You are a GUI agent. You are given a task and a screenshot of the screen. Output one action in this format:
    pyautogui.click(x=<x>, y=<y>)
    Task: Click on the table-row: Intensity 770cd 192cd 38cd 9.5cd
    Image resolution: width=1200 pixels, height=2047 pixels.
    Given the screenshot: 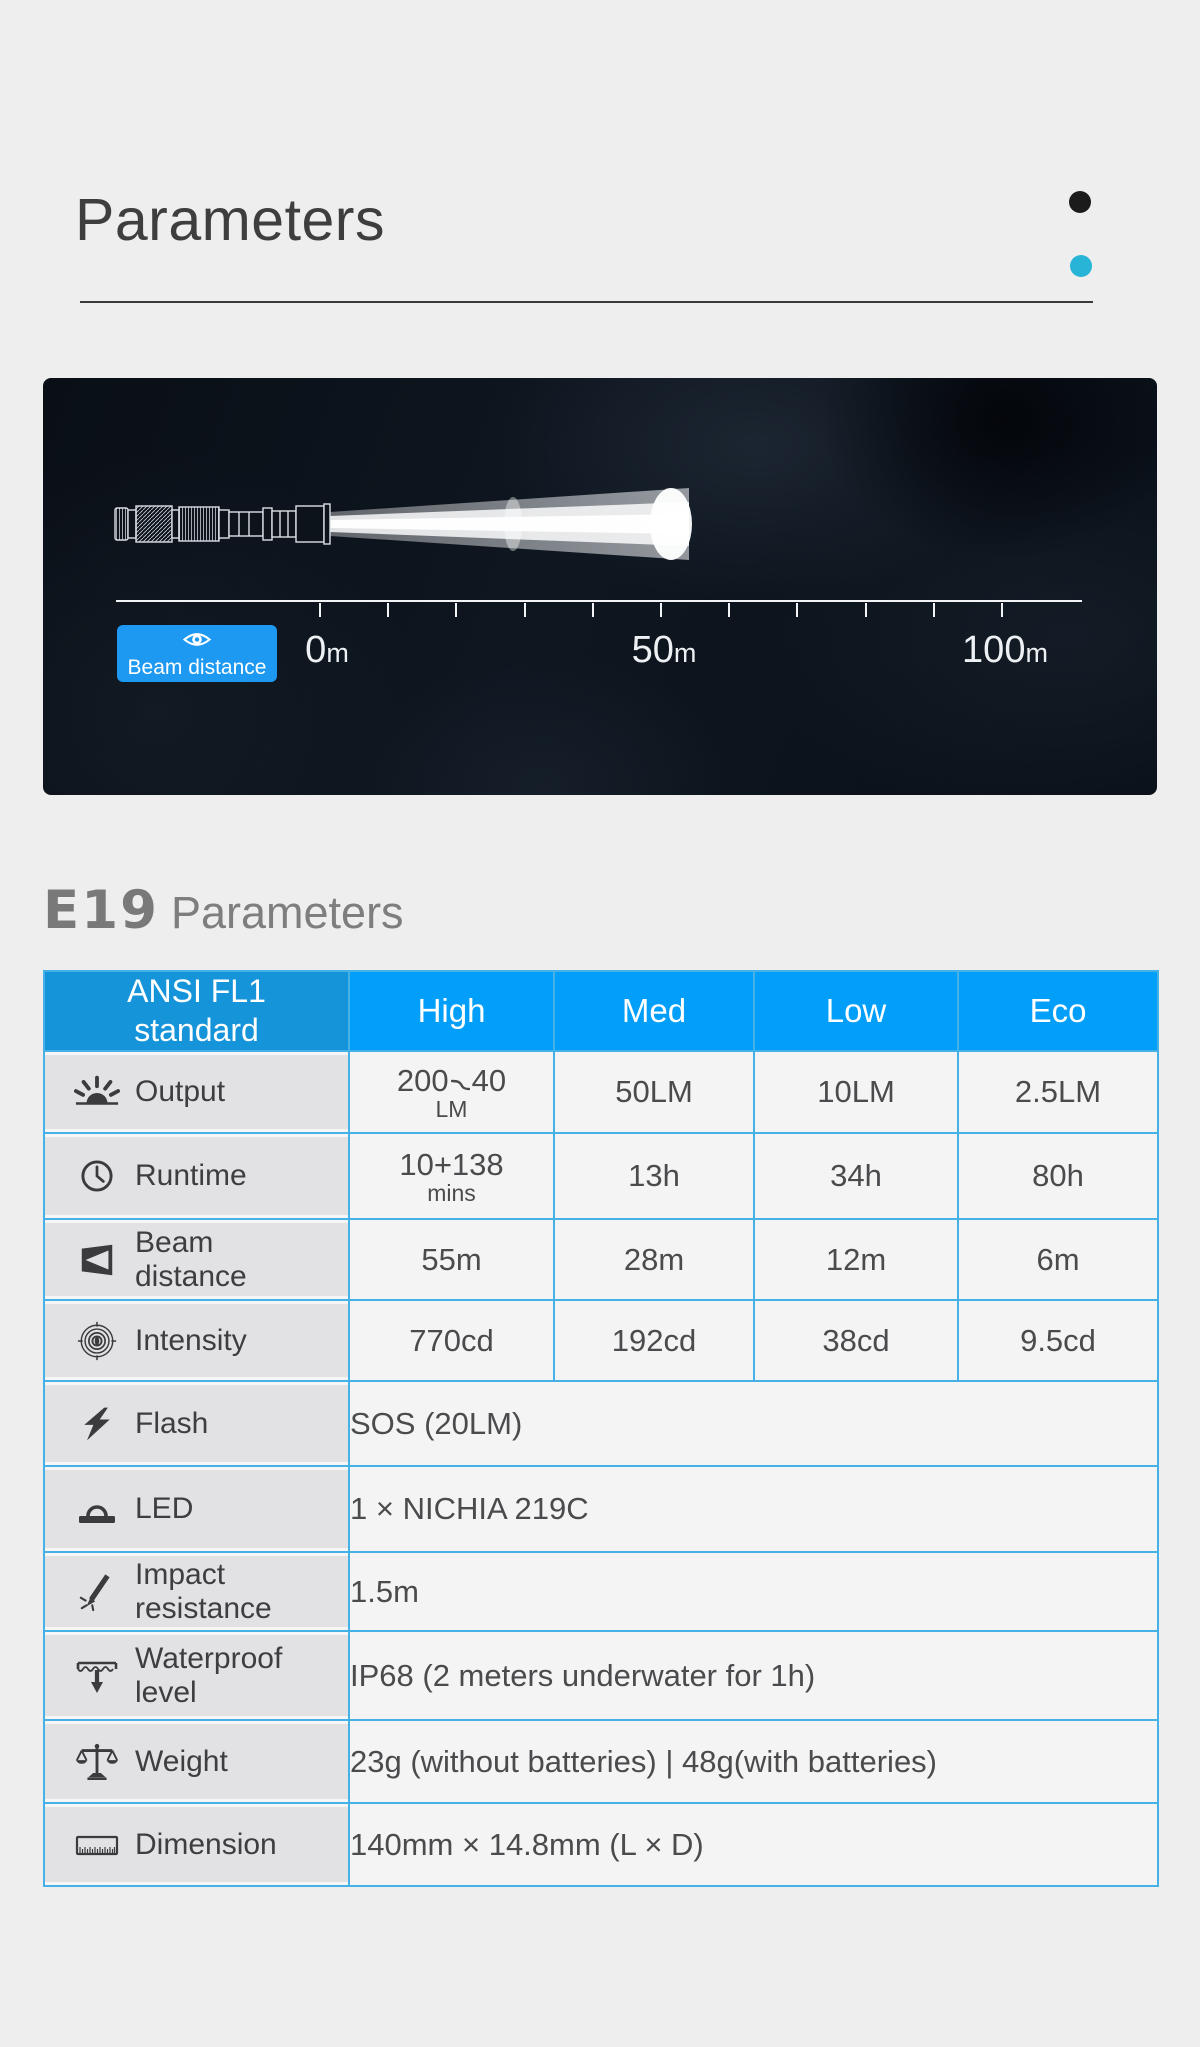 What is the action you would take?
    pyautogui.click(x=601, y=1340)
    